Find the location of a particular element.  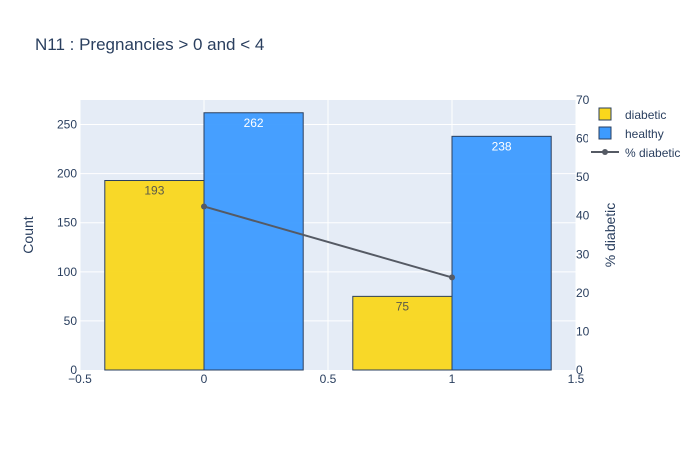

legend-swatch-healthy is located at coordinates (605, 133).